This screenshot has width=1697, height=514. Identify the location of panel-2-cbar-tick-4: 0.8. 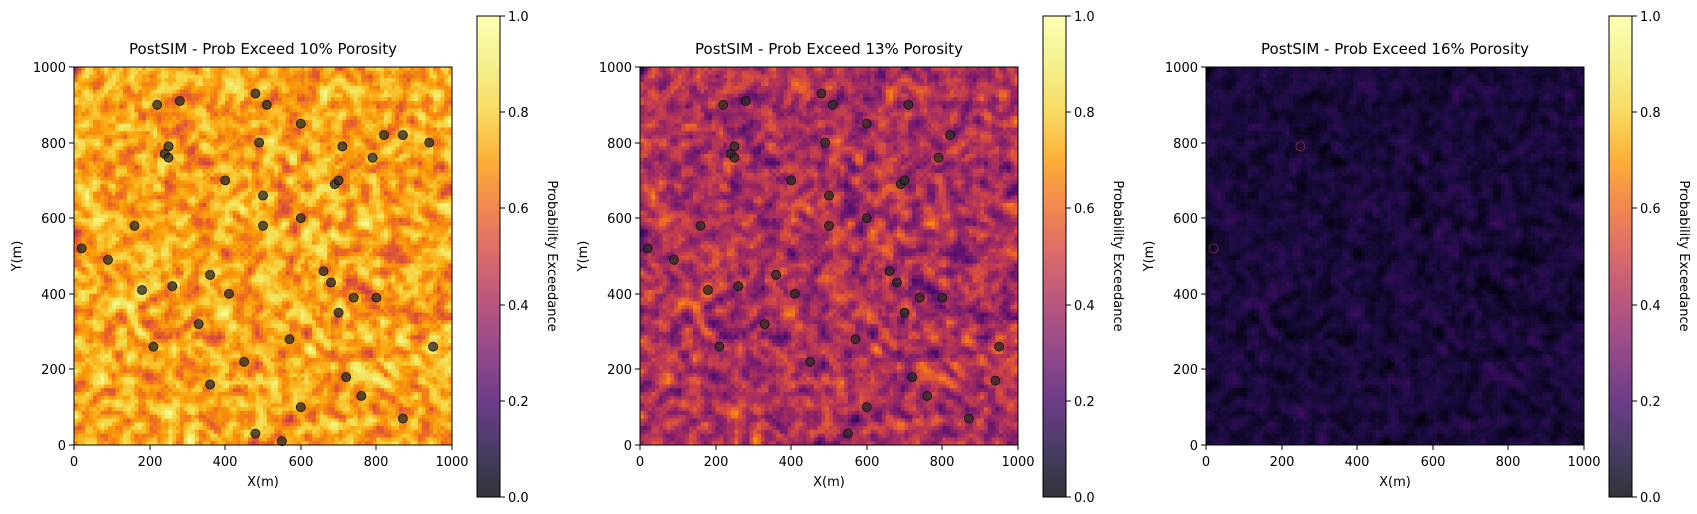
(1084, 113).